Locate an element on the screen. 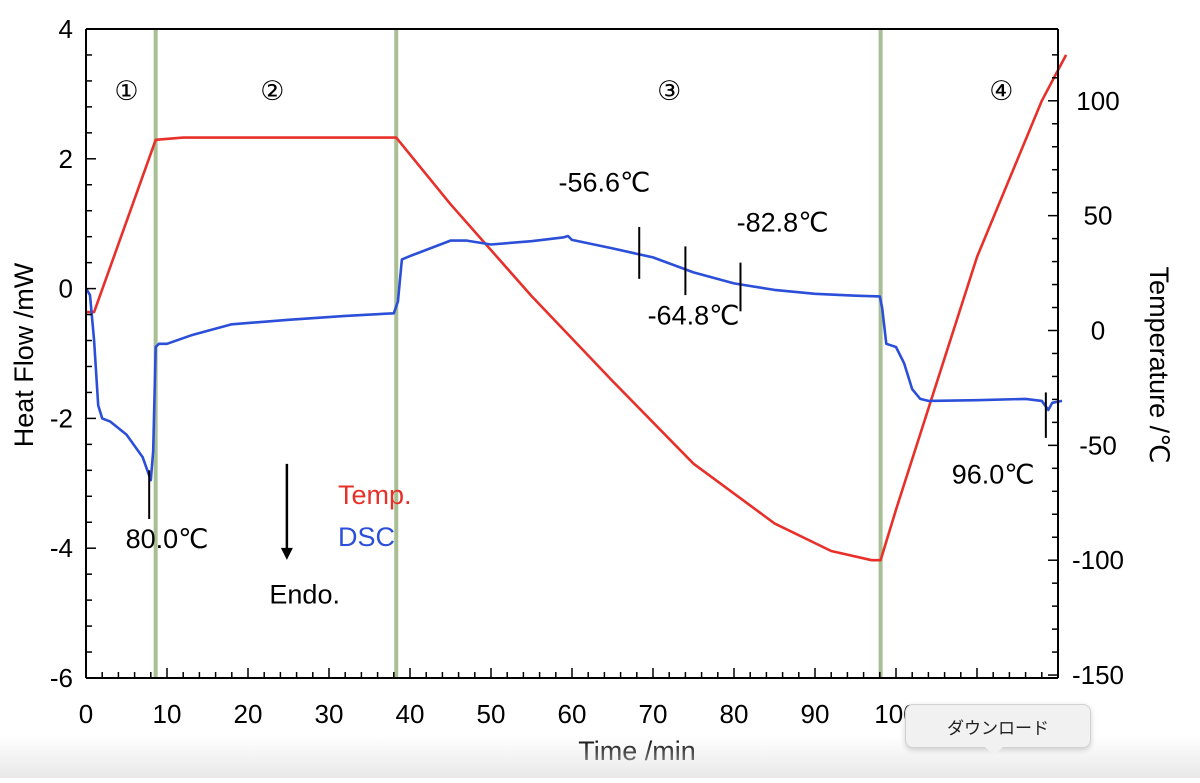 This screenshot has width=1200, height=783. phase-marker: ② is located at coordinates (272, 91).